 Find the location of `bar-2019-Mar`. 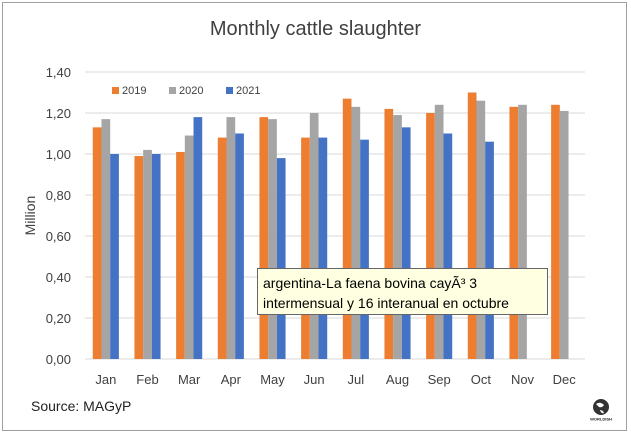

bar-2019-Mar is located at coordinates (180, 255).